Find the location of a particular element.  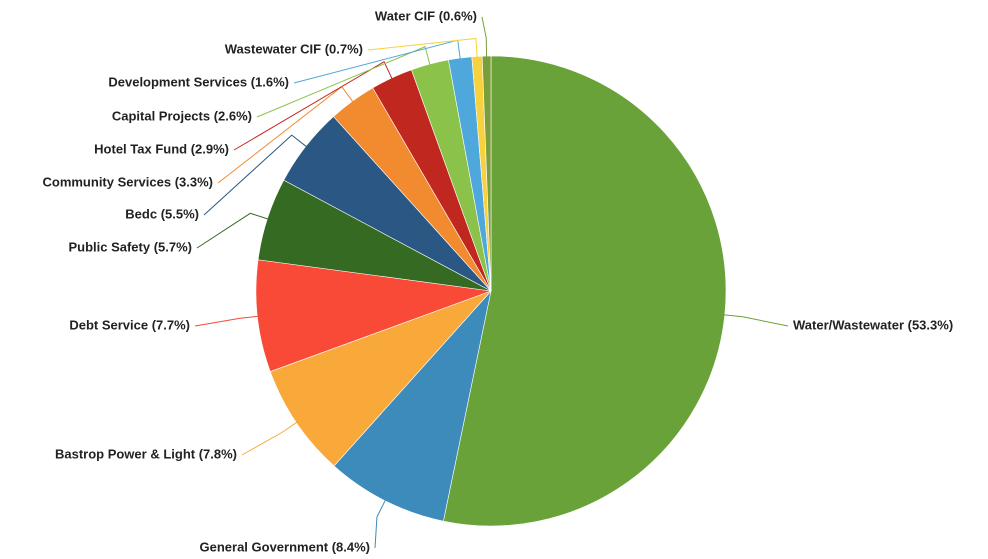

slice-label: Wastewater CIF (0.7%) is located at coordinates (294, 48).